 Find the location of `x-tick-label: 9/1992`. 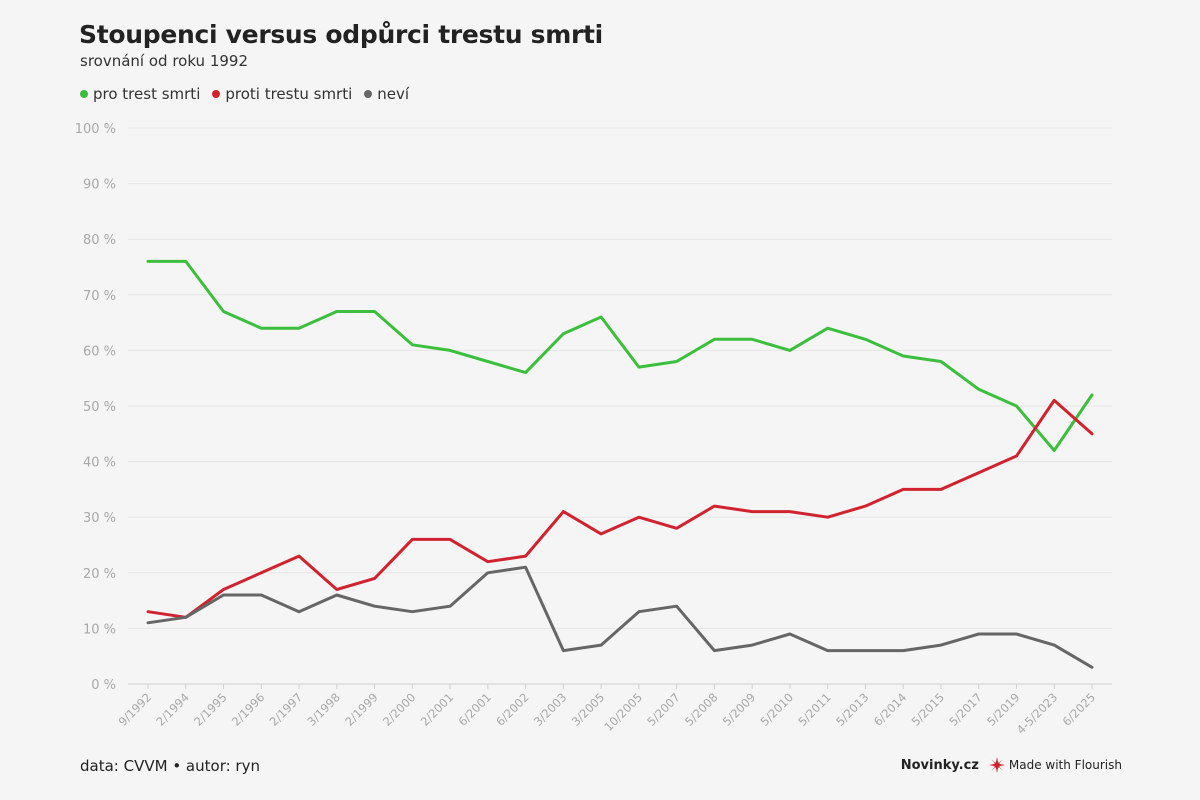

x-tick-label: 9/1992 is located at coordinates (135, 709).